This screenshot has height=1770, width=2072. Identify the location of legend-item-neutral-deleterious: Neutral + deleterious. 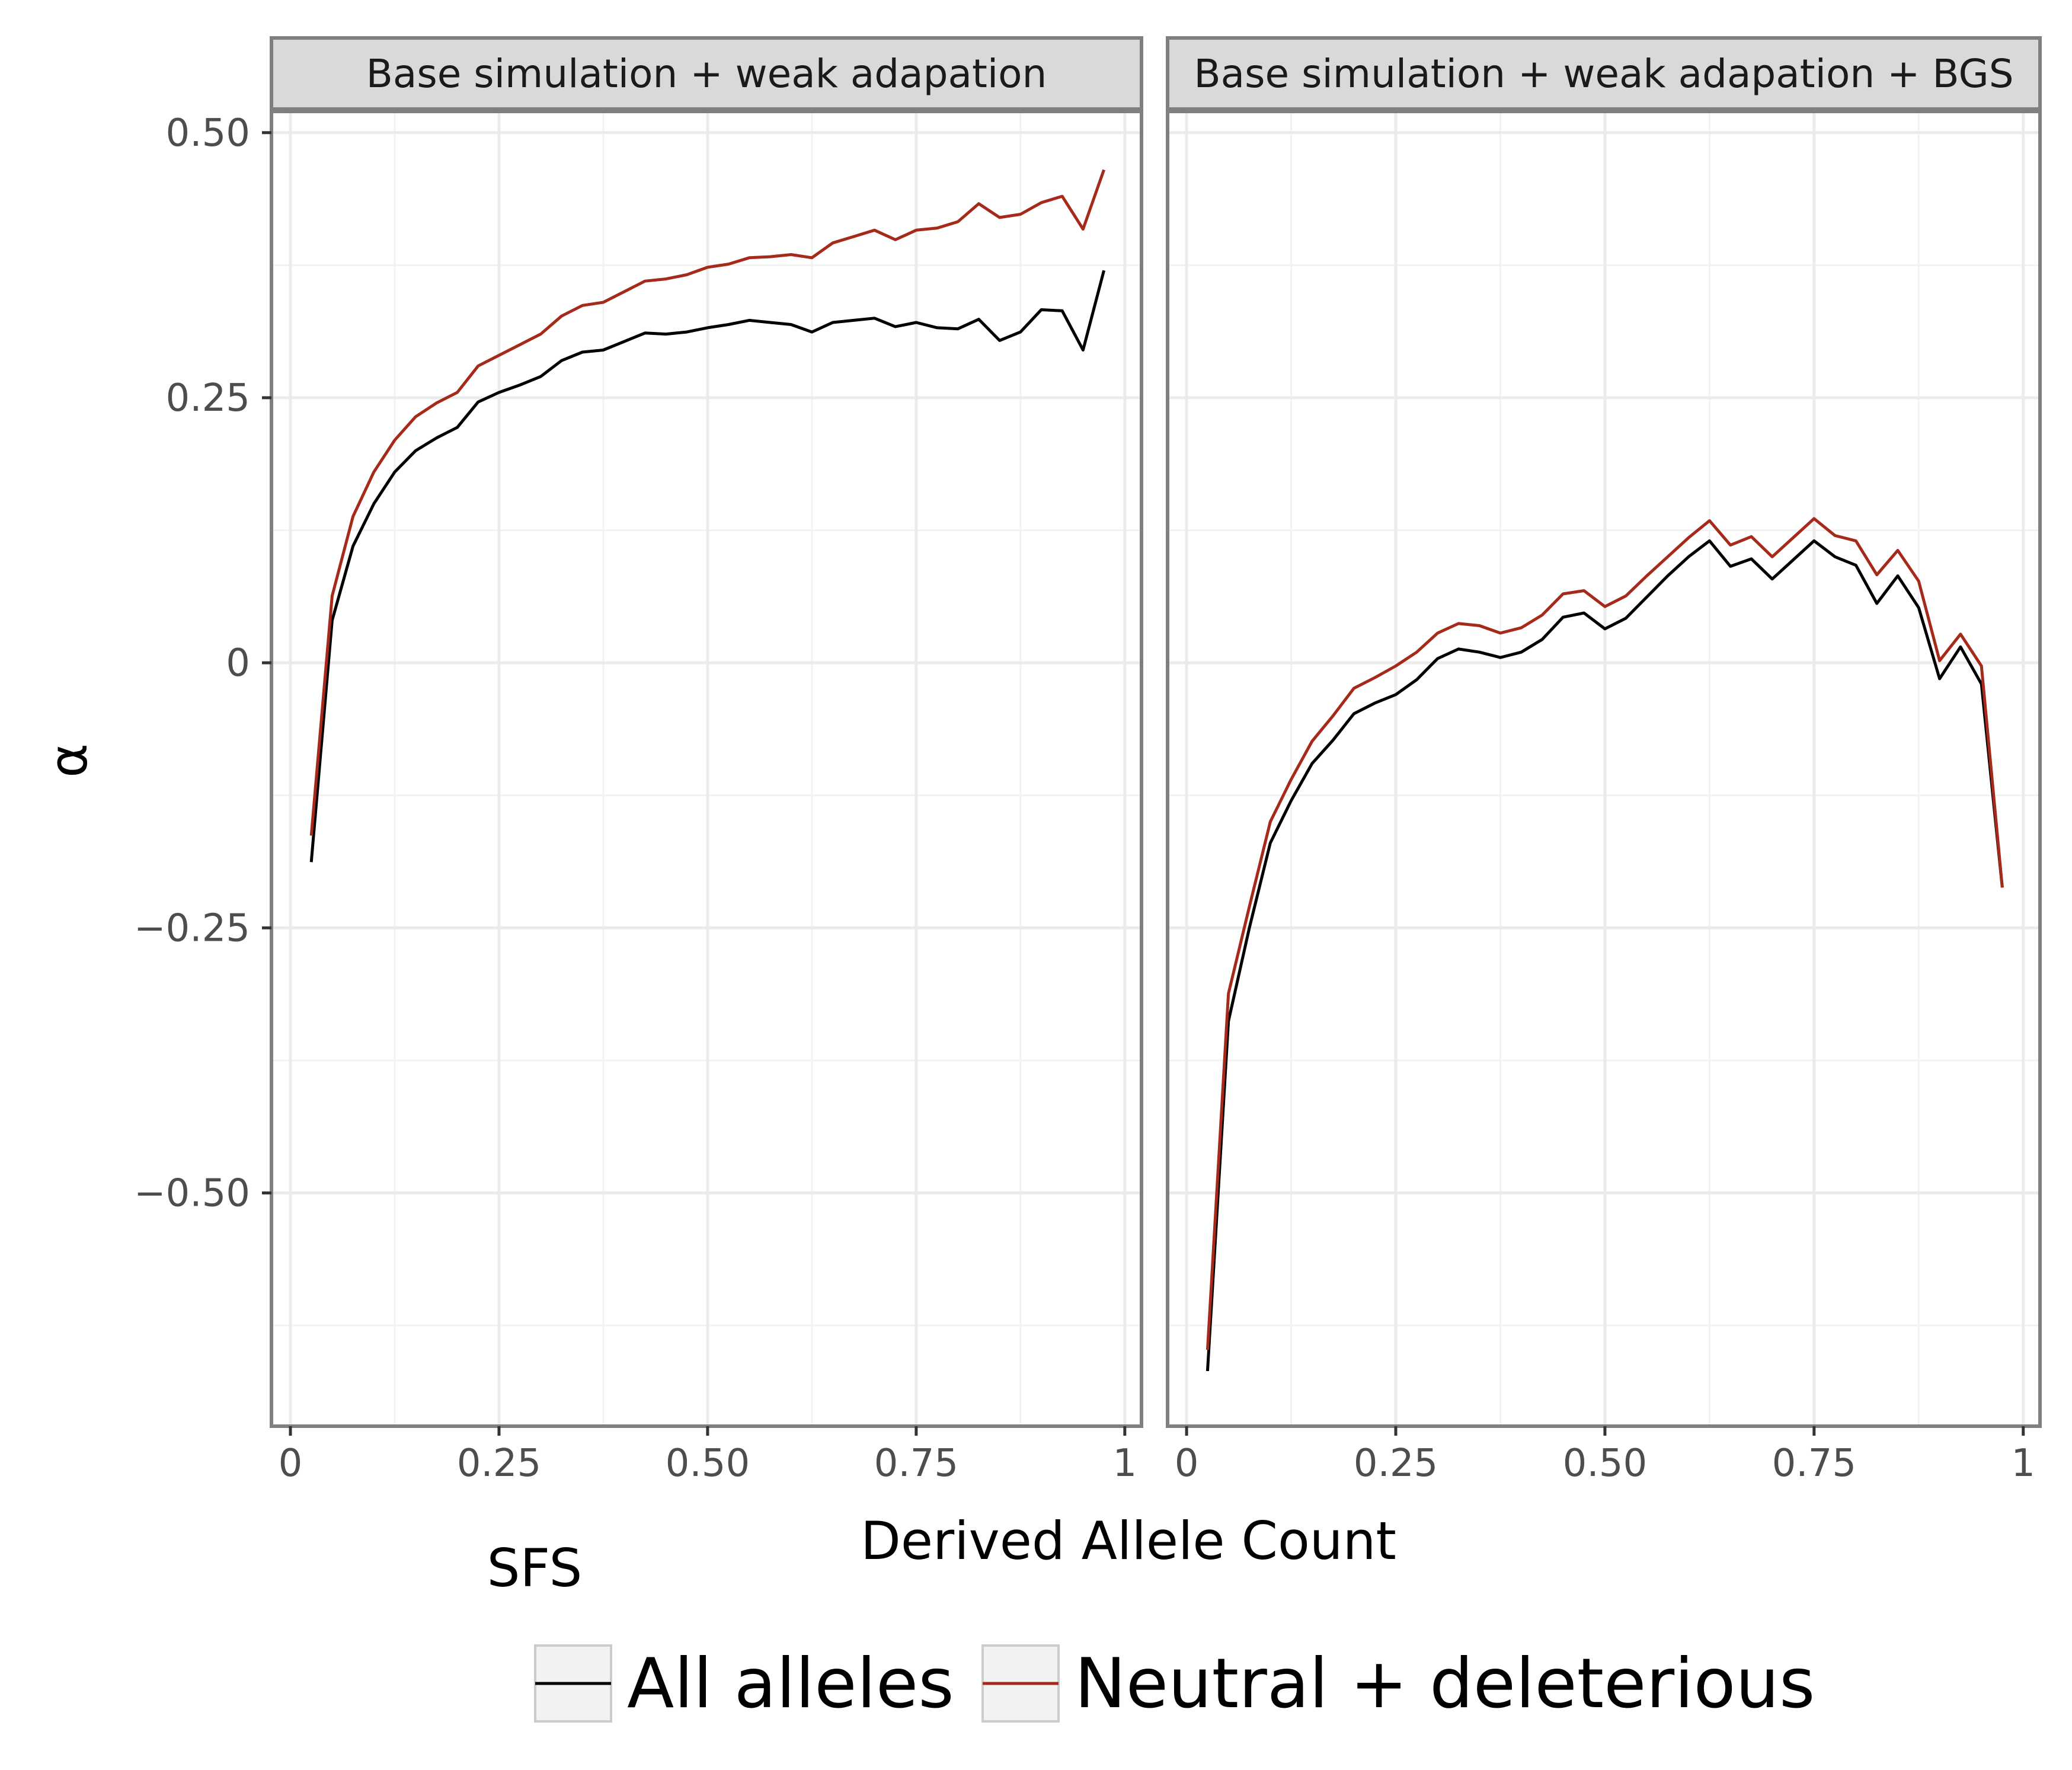
(1398, 1684).